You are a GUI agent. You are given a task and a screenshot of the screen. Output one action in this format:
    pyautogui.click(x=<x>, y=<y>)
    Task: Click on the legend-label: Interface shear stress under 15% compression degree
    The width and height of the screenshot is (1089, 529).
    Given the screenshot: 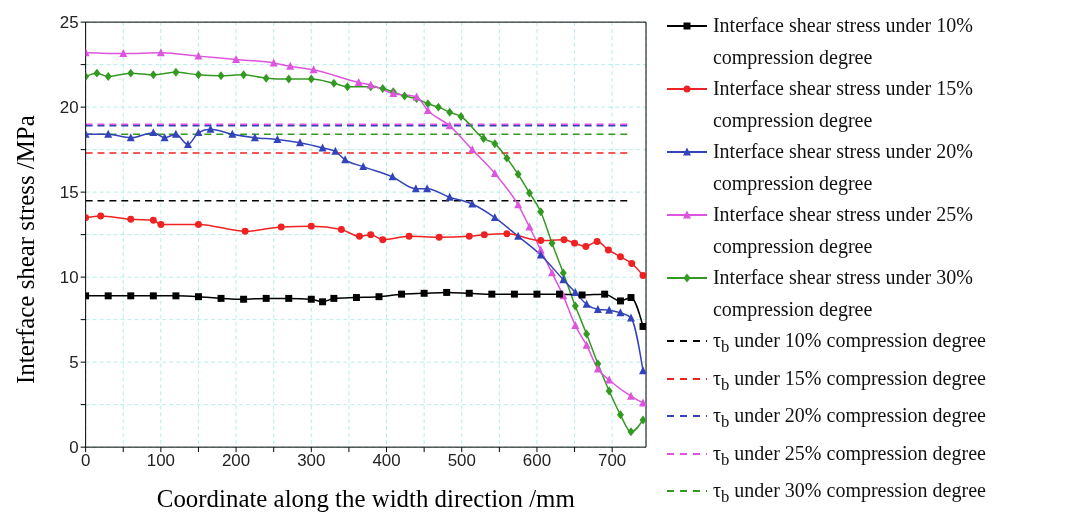 What is the action you would take?
    pyautogui.click(x=842, y=105)
    